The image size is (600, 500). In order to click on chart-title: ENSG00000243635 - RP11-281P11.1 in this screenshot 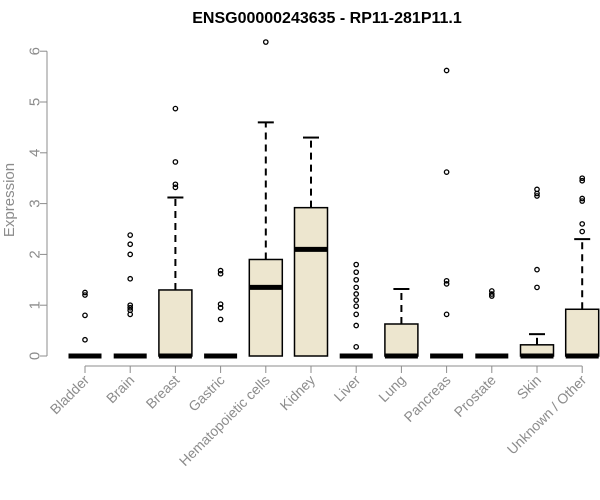, I will do `click(327, 18)`.